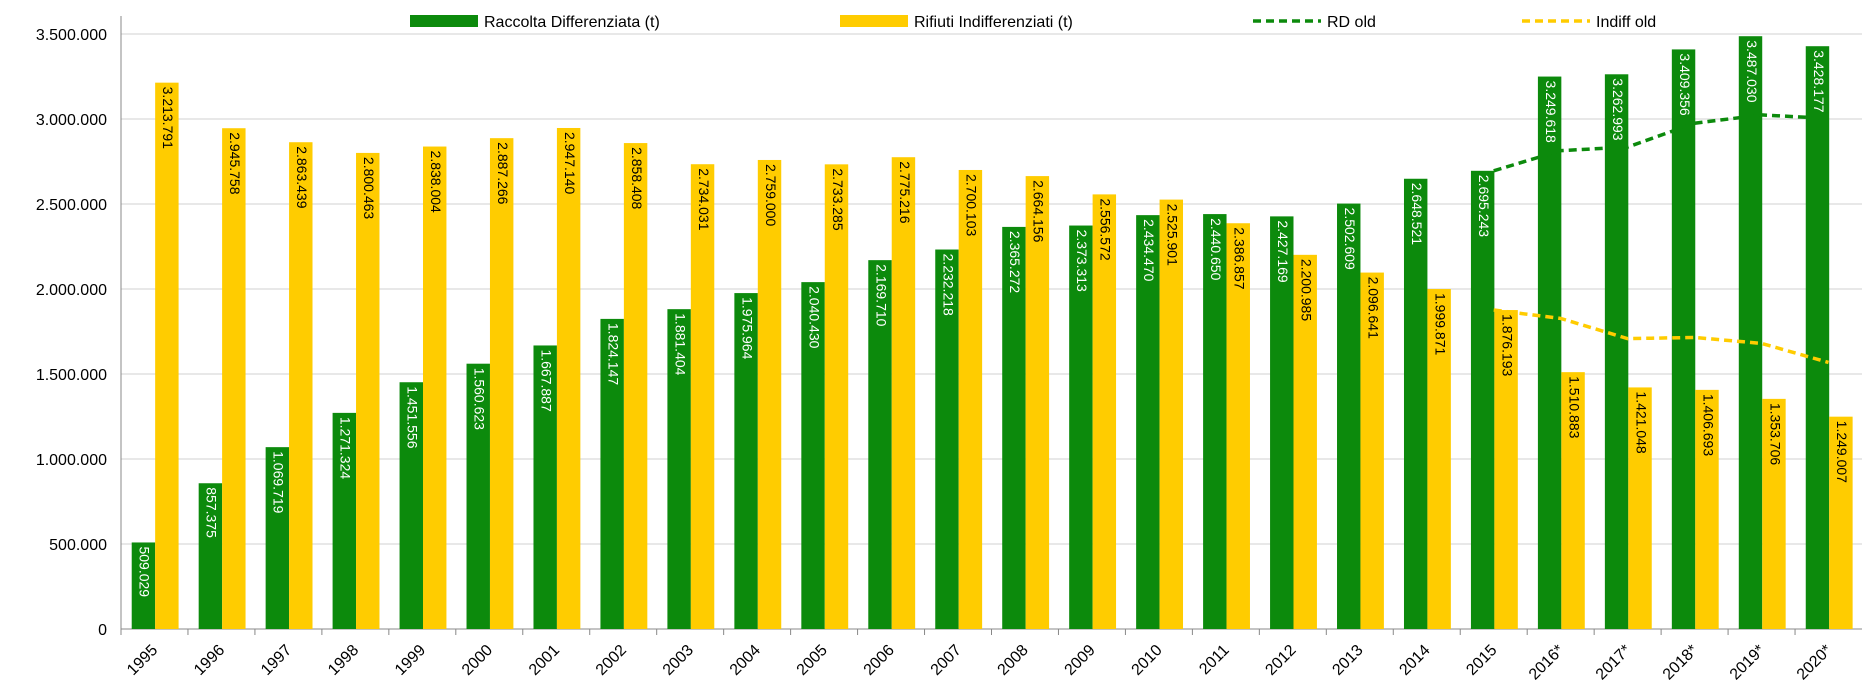 The image size is (1865, 692). What do you see at coordinates (142, 660) in the screenshot?
I see `x-tick-label: 1995` at bounding box center [142, 660].